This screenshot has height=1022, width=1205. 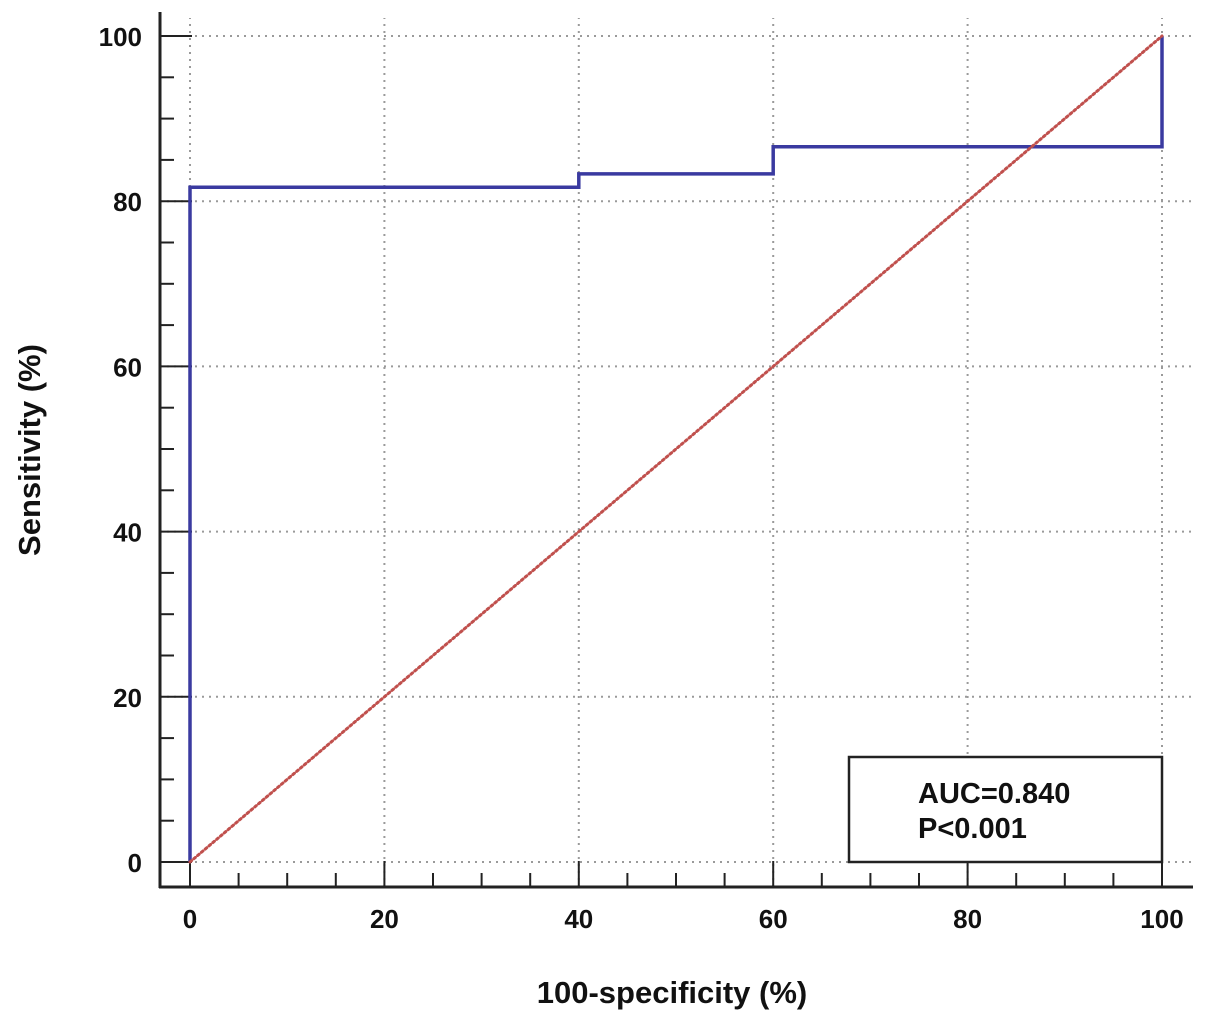 I want to click on annotation-frame, so click(x=1005, y=809).